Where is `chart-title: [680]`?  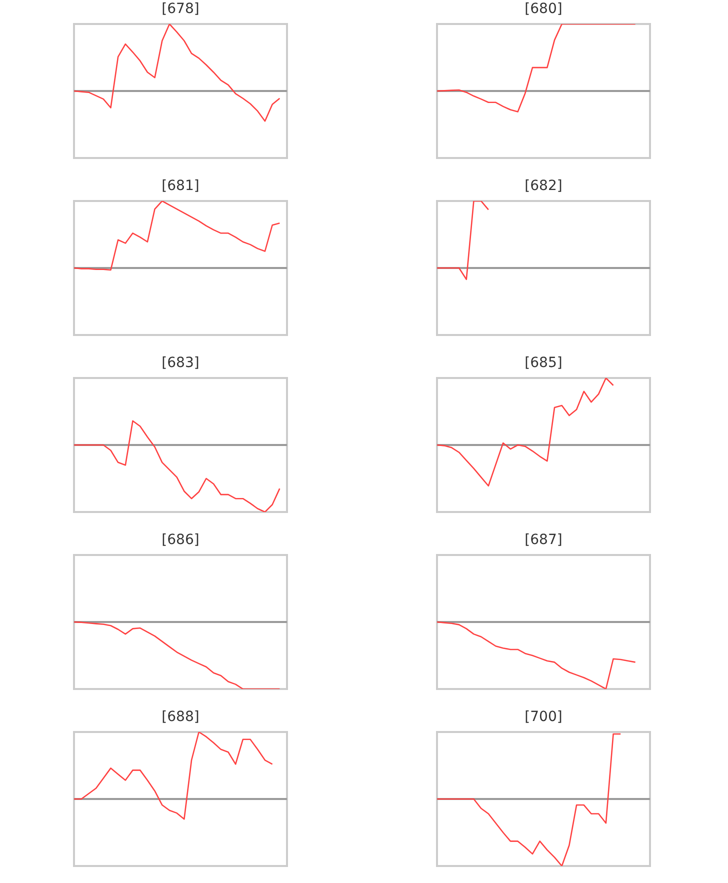
chart-title: [680] is located at coordinates (543, 9).